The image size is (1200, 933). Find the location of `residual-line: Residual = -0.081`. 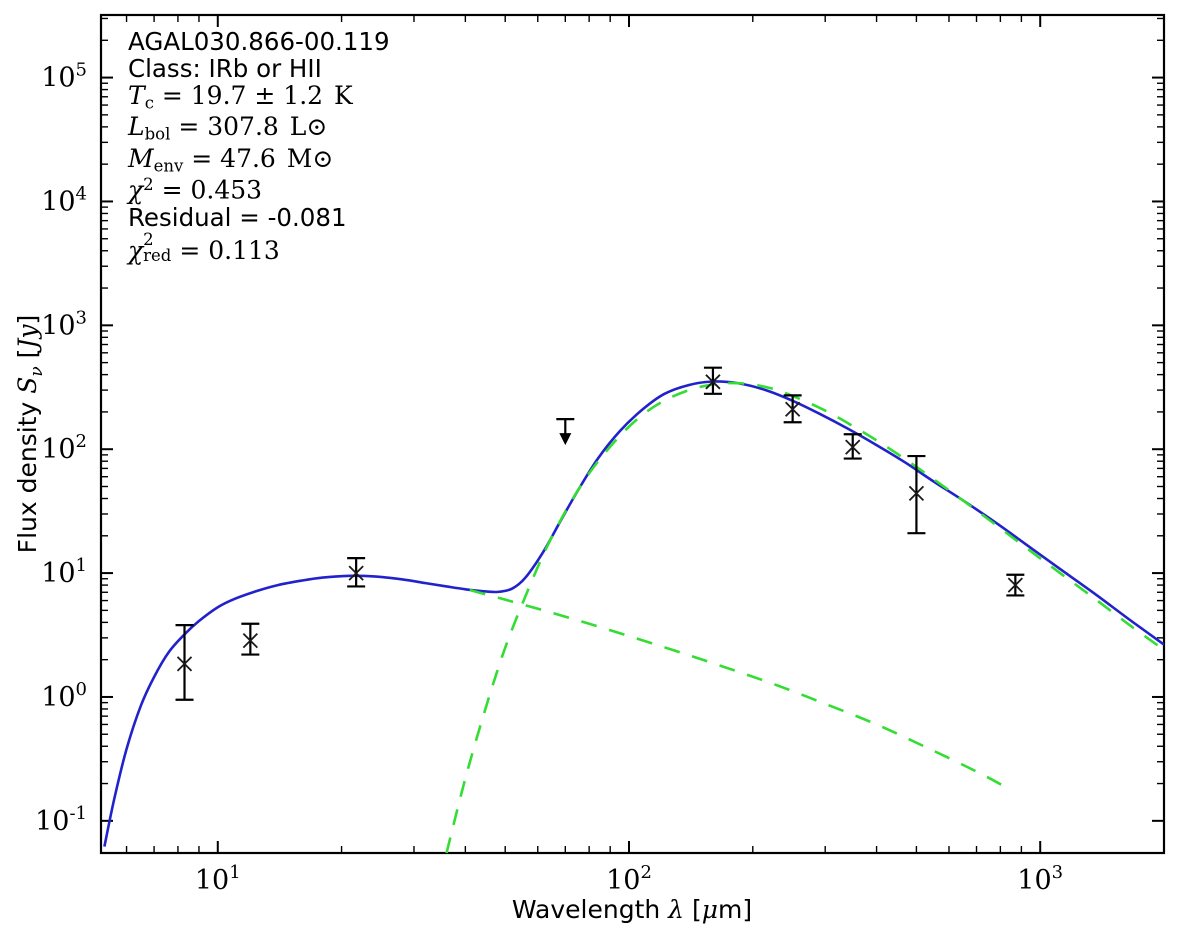

residual-line: Residual = -0.081 is located at coordinates (237, 218).